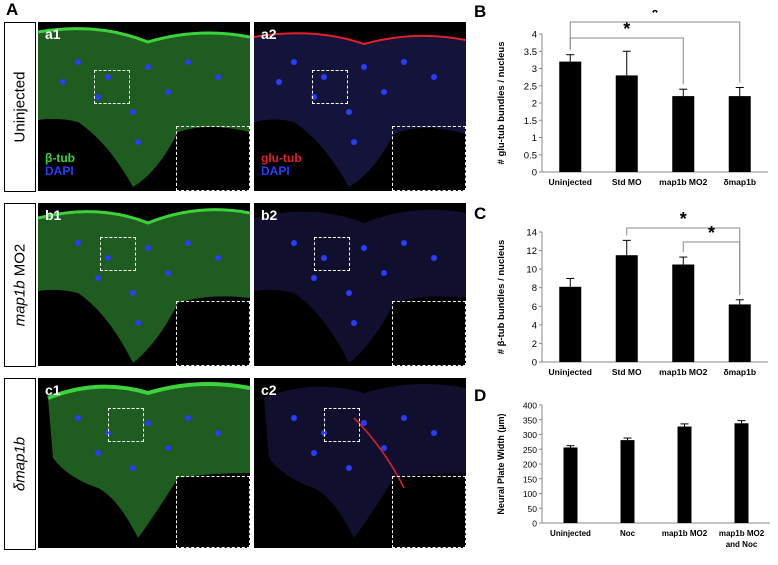  I want to click on y-tick-label-c: 2, so click(534, 344).